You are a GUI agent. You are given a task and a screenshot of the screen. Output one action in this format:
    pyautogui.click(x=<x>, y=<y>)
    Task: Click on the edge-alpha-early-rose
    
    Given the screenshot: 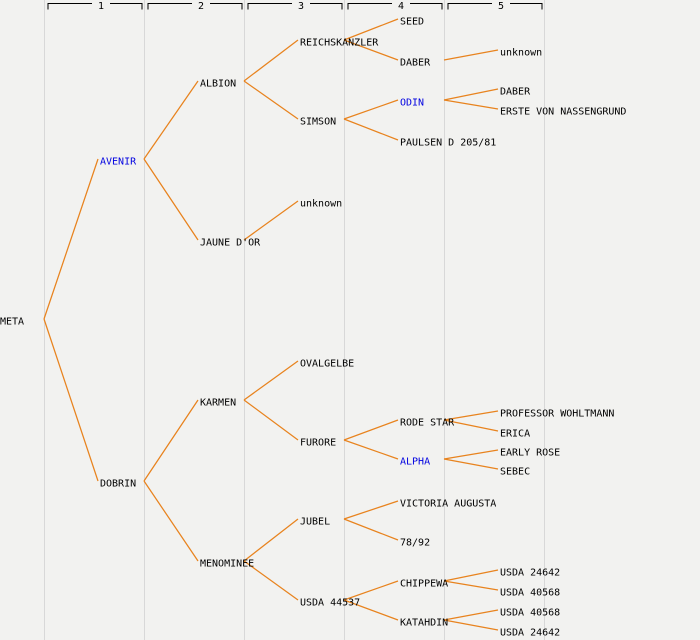 What is the action you would take?
    pyautogui.click(x=471, y=454)
    